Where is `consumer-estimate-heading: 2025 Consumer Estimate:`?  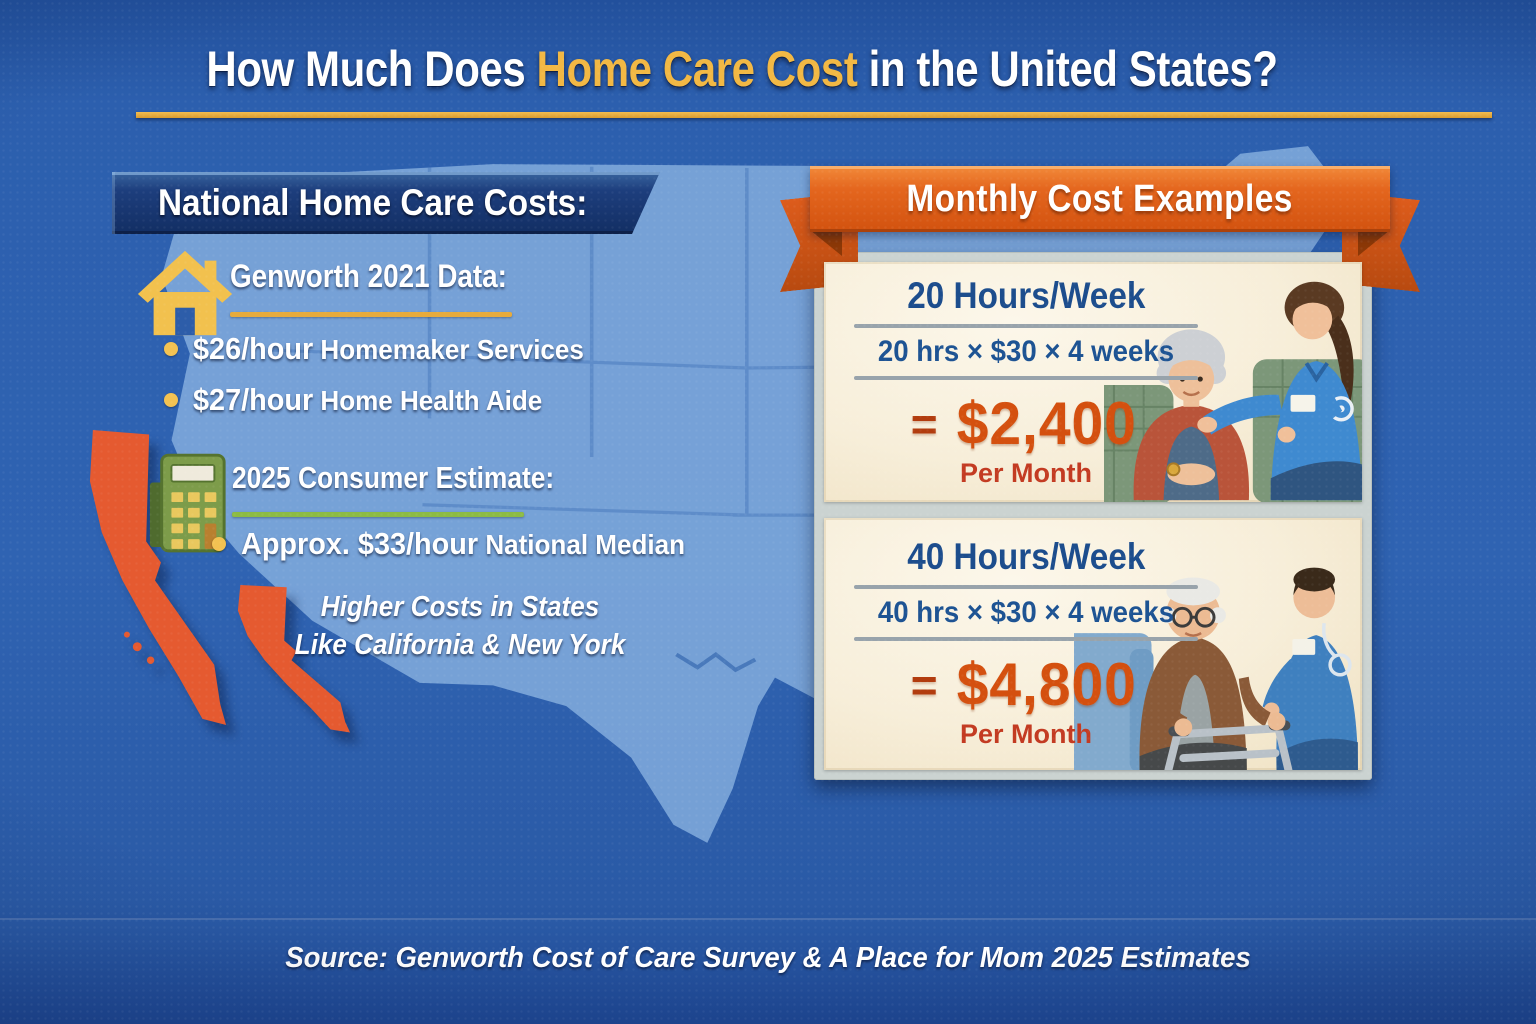
consumer-estimate-heading: 2025 Consumer Estimate: is located at coordinates (393, 477).